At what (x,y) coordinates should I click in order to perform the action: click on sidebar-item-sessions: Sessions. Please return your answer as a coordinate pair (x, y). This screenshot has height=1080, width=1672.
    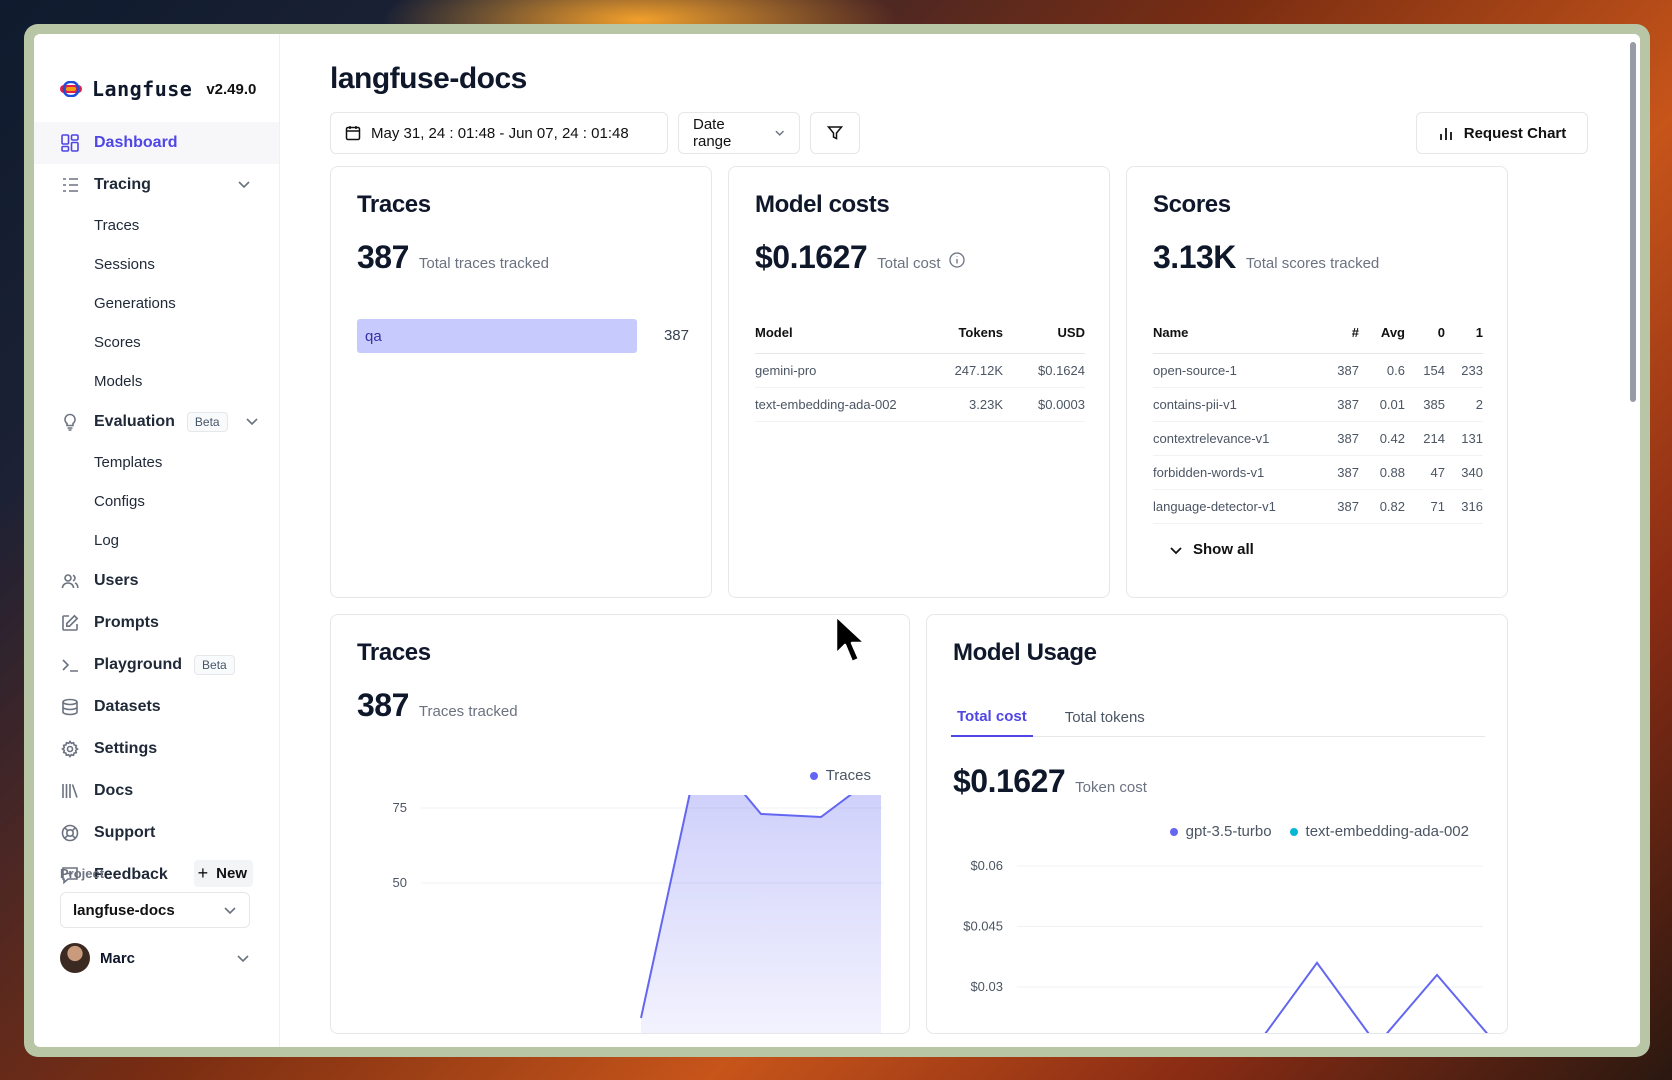
    Looking at the image, I should click on (124, 264).